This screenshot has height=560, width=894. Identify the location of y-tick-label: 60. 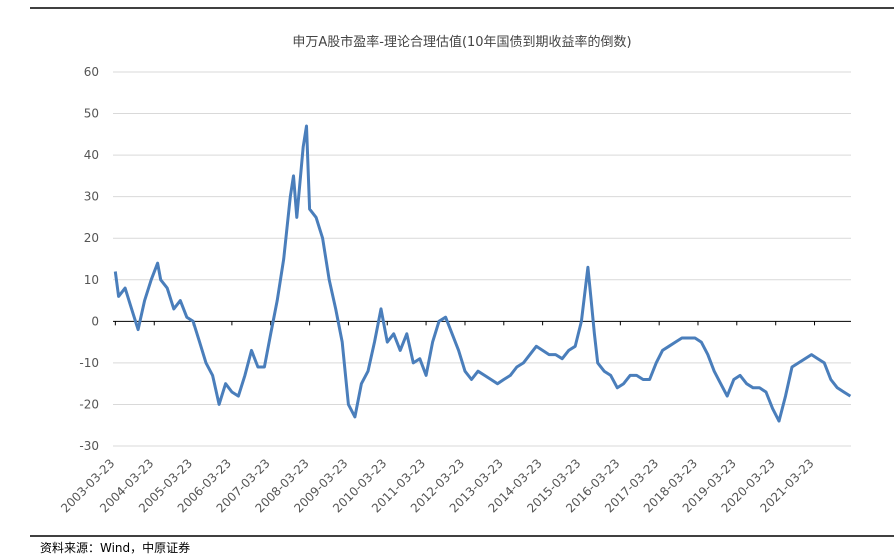
(91, 72).